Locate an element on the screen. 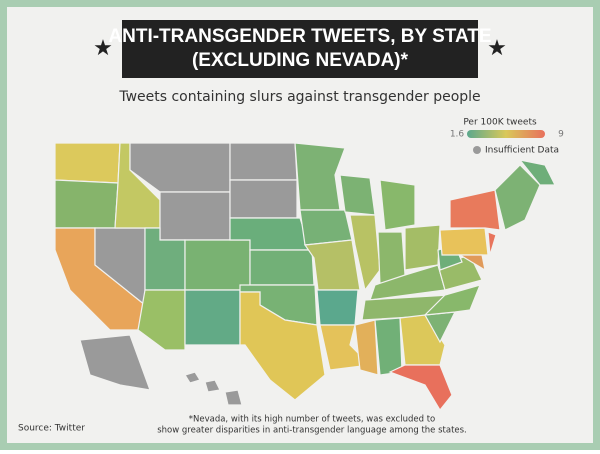 The height and width of the screenshot is (454, 600). title-line: ANTI-TRANSGENDER TWEETS, BY STATE is located at coordinates (299, 36).